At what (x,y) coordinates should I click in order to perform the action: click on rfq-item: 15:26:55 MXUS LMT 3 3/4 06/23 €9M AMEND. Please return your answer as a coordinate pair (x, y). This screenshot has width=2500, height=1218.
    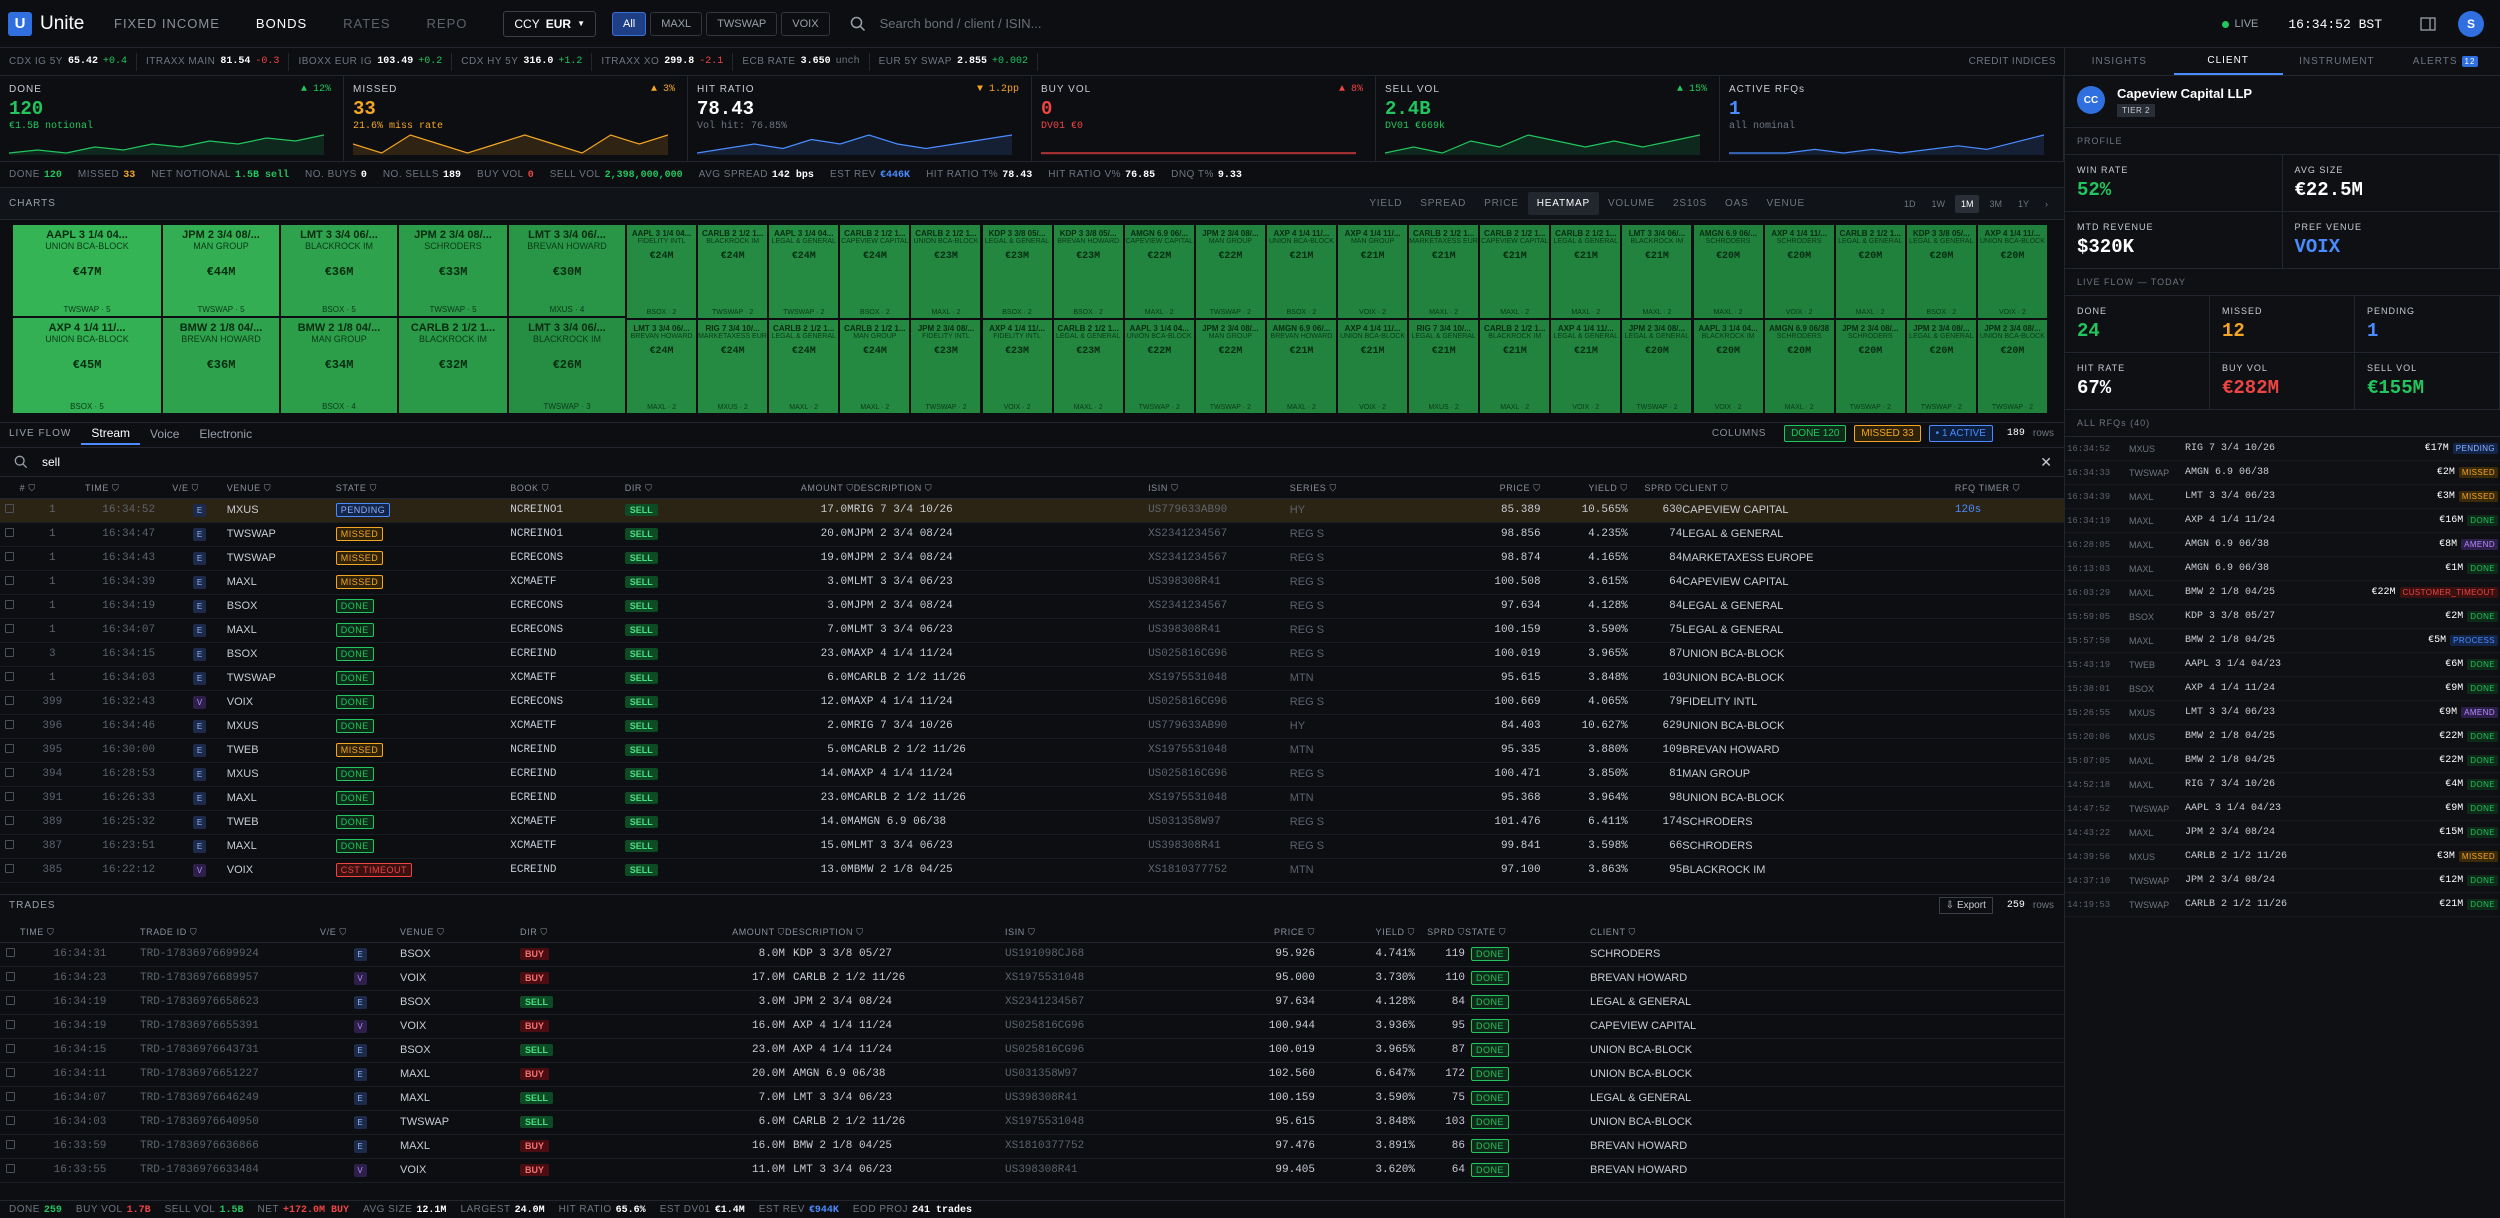
    Looking at the image, I should click on (2282, 713).